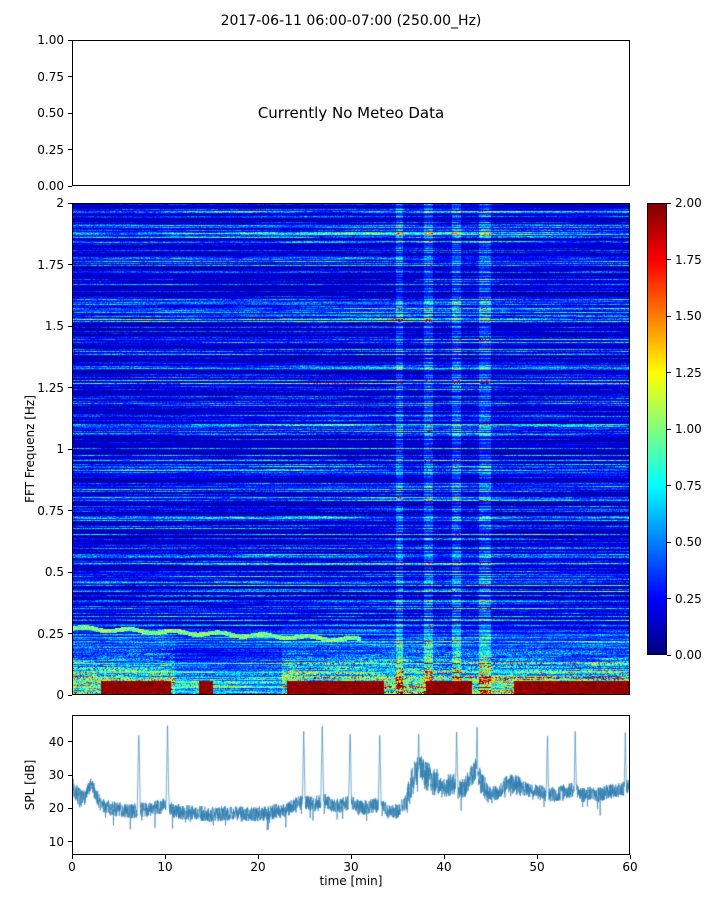  I want to click on colorbar-tick-label: 0.00, so click(688, 655).